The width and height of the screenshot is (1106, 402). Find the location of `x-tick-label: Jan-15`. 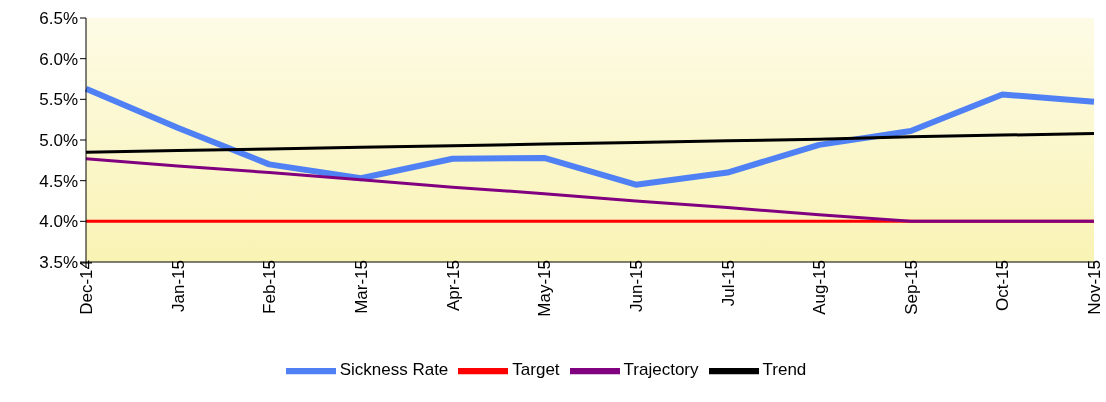

x-tick-label: Jan-15 is located at coordinates (178, 286).